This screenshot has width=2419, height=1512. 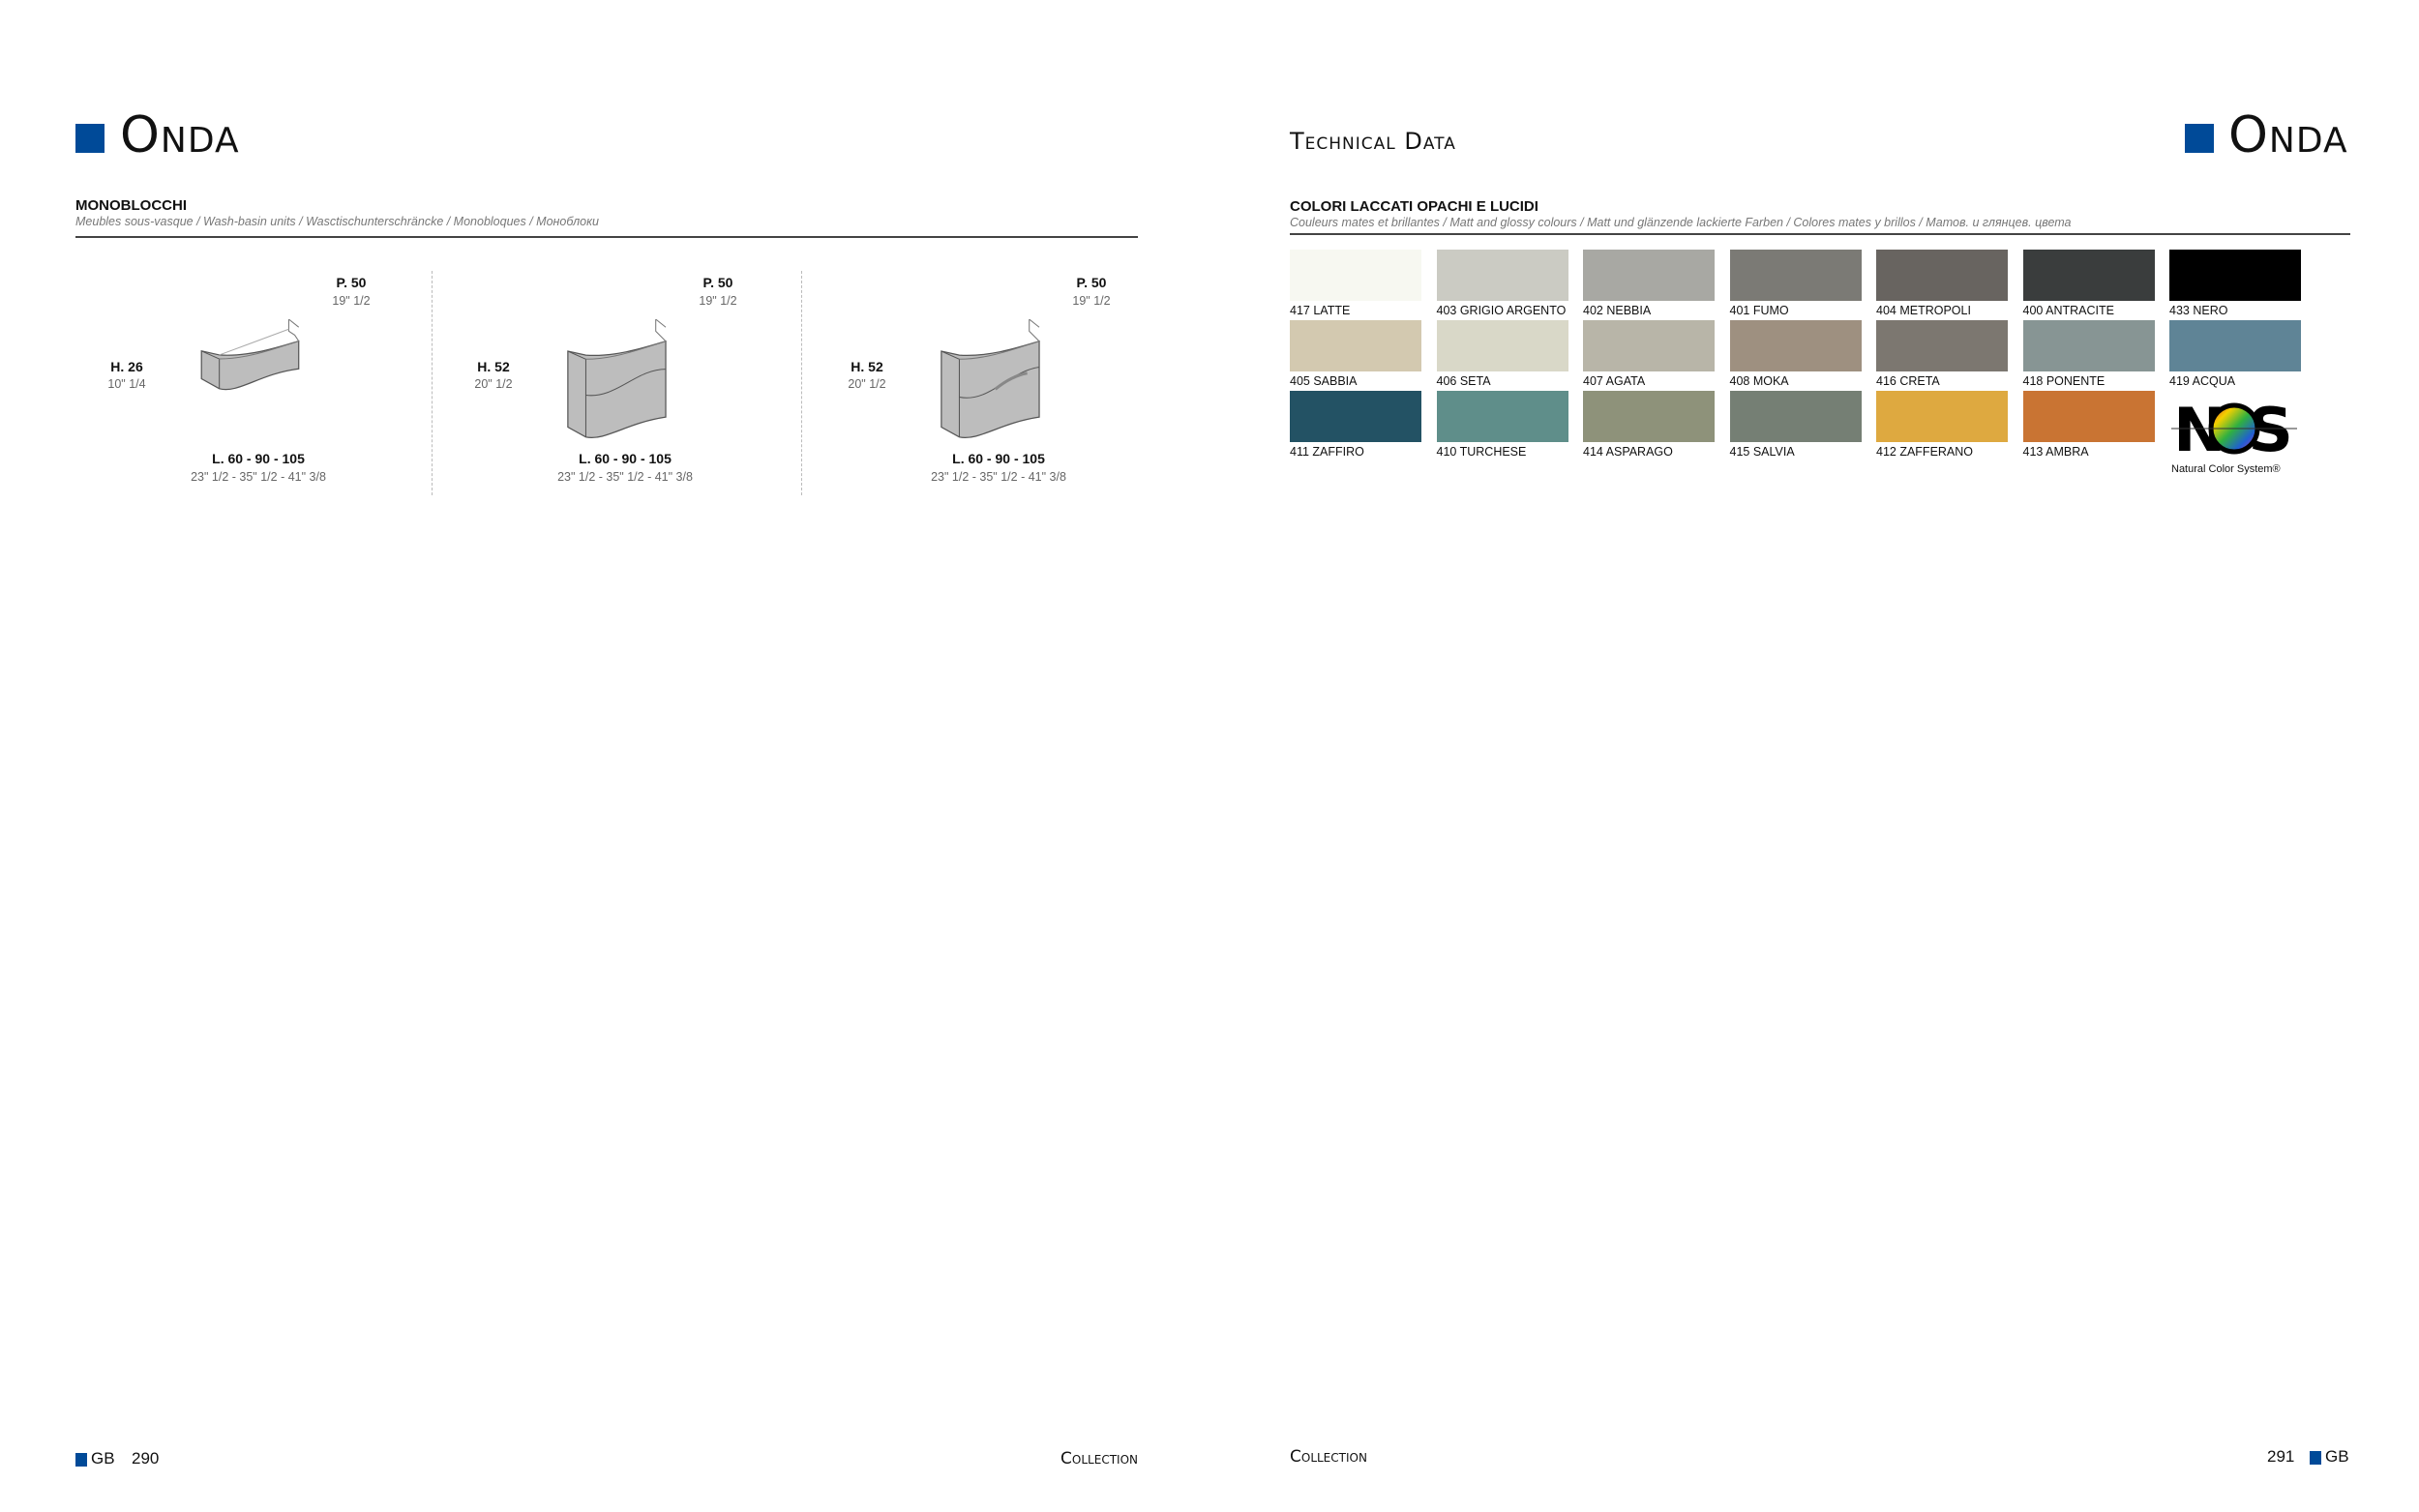 What do you see at coordinates (127, 366) in the screenshot?
I see `height-label: H. 26` at bounding box center [127, 366].